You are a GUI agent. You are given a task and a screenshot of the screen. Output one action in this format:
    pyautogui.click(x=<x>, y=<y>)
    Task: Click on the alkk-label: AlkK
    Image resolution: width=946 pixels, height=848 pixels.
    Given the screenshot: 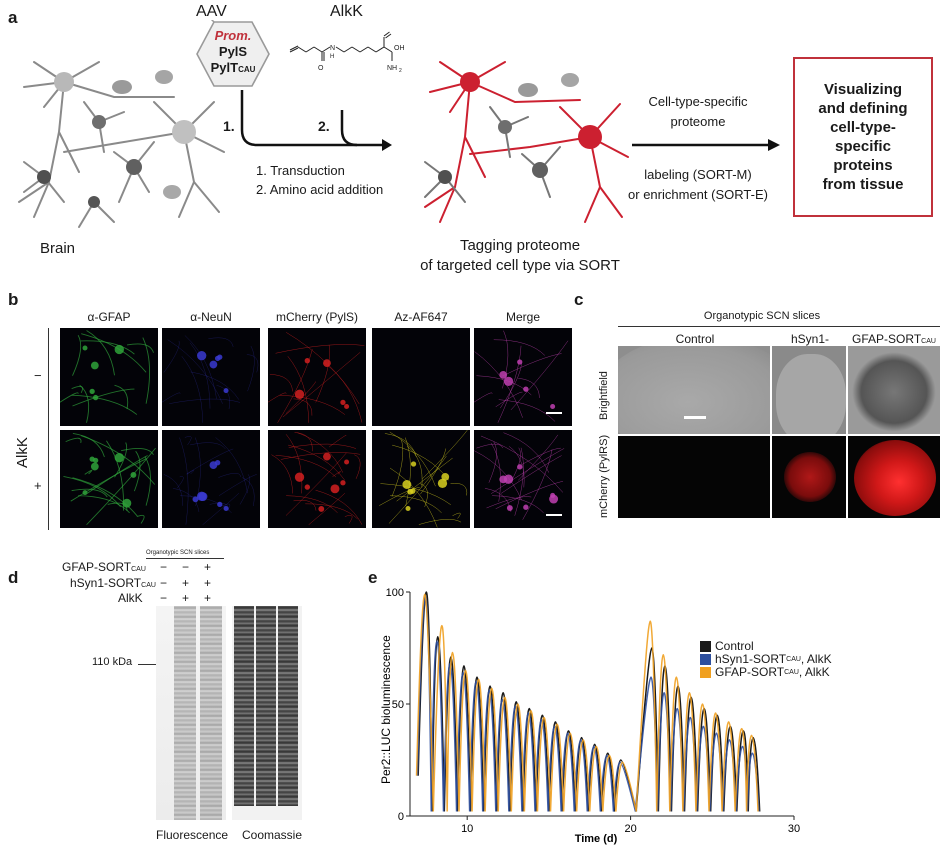 What is the action you would take?
    pyautogui.click(x=346, y=11)
    